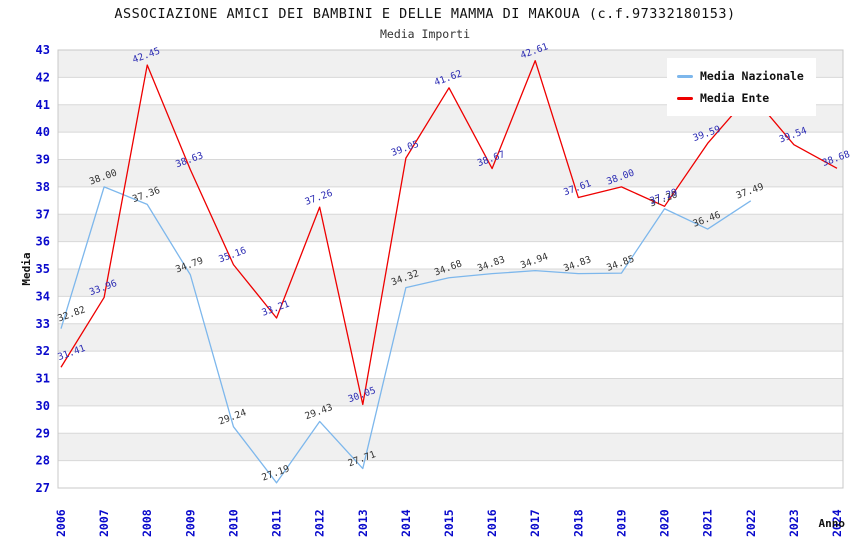 Image resolution: width=850 pixels, height=550 pixels. I want to click on y-tick-label: 41, so click(43, 105).